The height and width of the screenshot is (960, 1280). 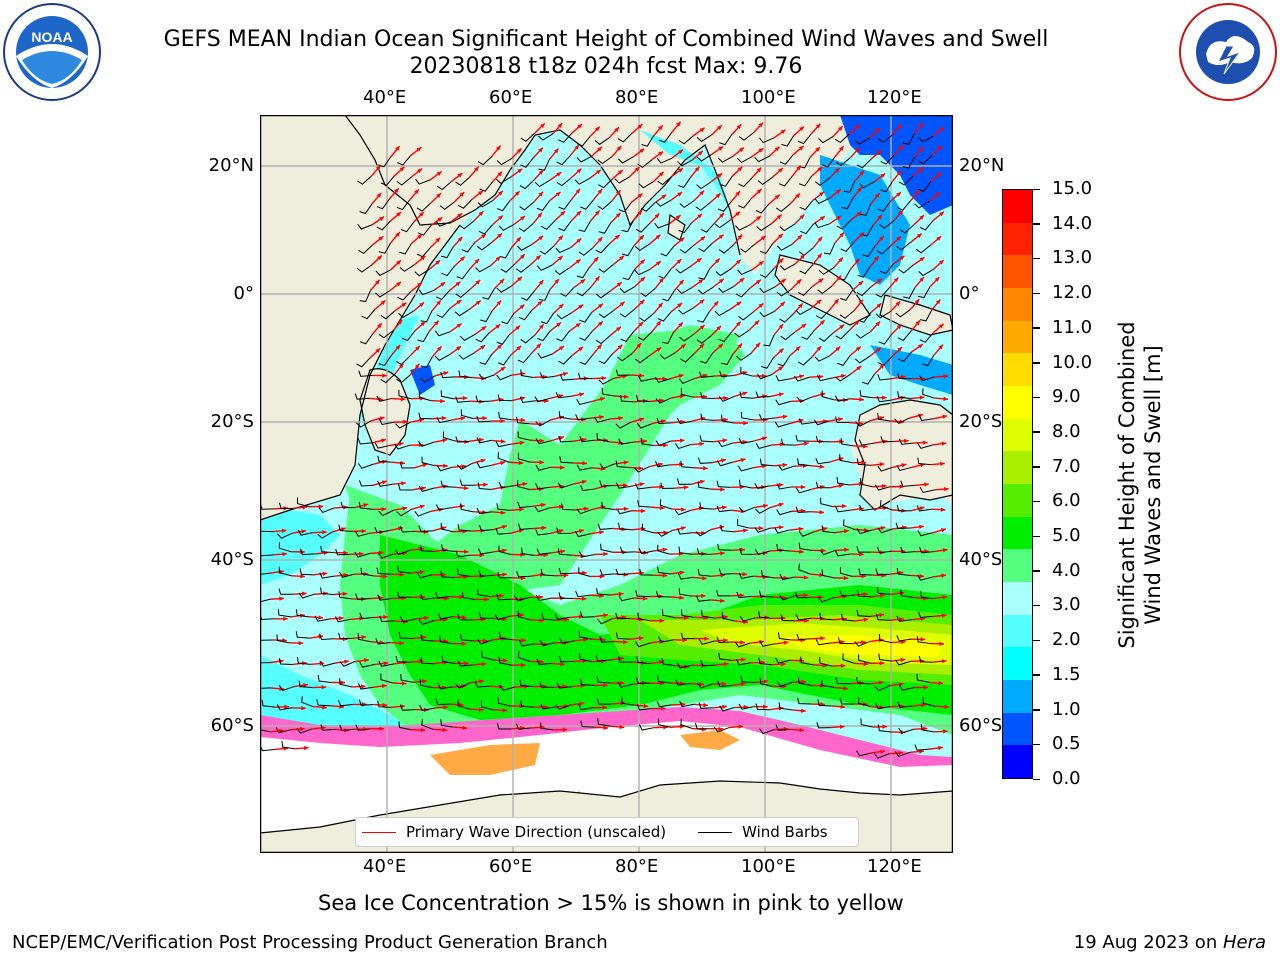 What do you see at coordinates (379, 832) in the screenshot?
I see `primary-wave-swatch` at bounding box center [379, 832].